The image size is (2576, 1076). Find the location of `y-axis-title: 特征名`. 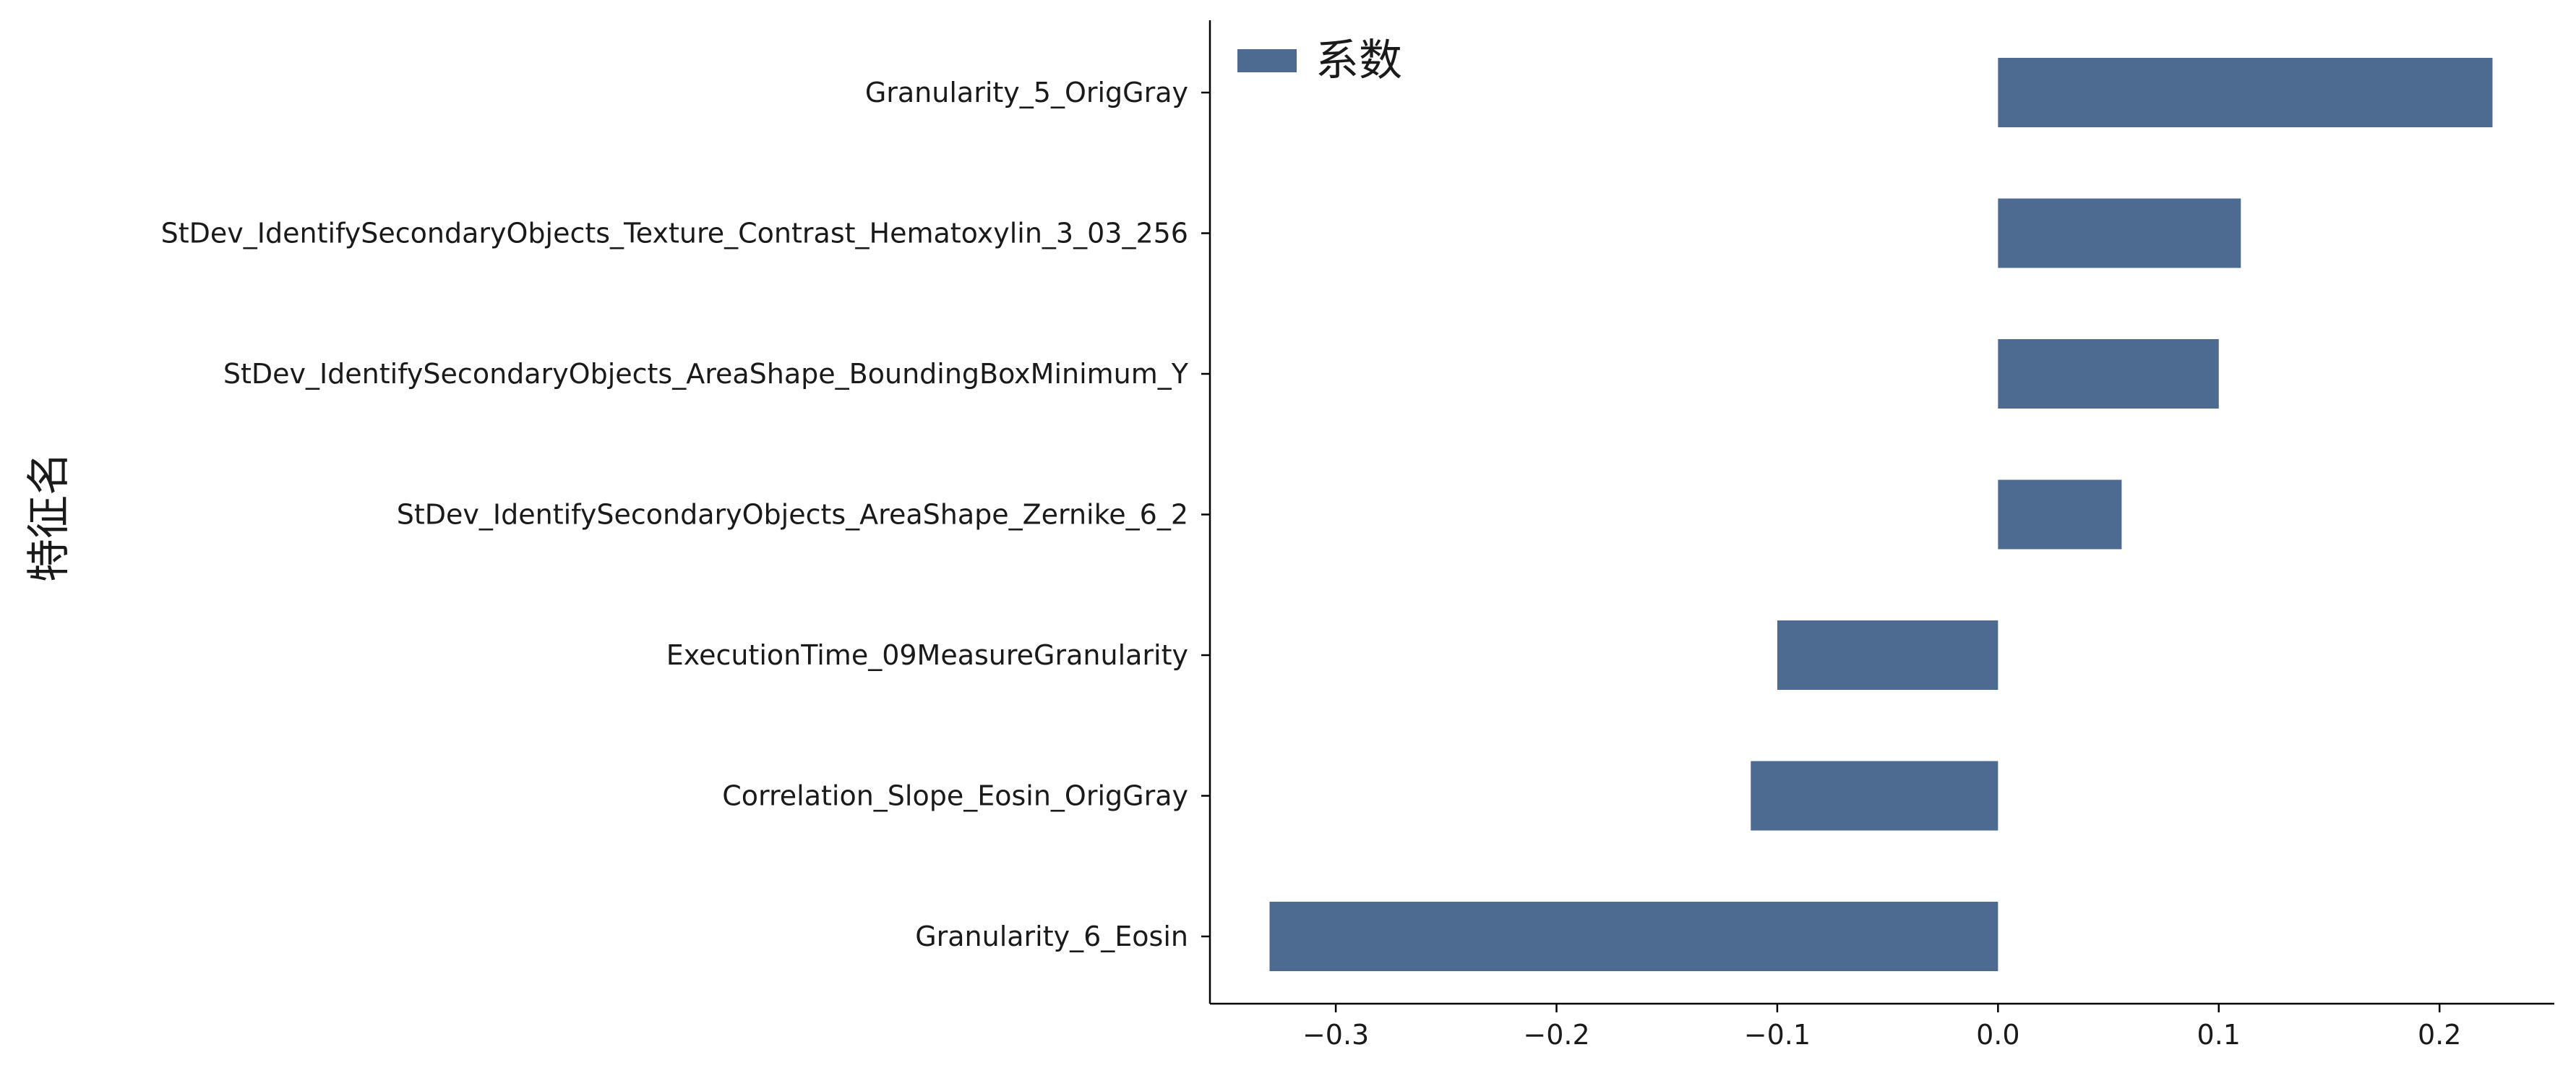

y-axis-title: 特征名 is located at coordinates (49, 517).